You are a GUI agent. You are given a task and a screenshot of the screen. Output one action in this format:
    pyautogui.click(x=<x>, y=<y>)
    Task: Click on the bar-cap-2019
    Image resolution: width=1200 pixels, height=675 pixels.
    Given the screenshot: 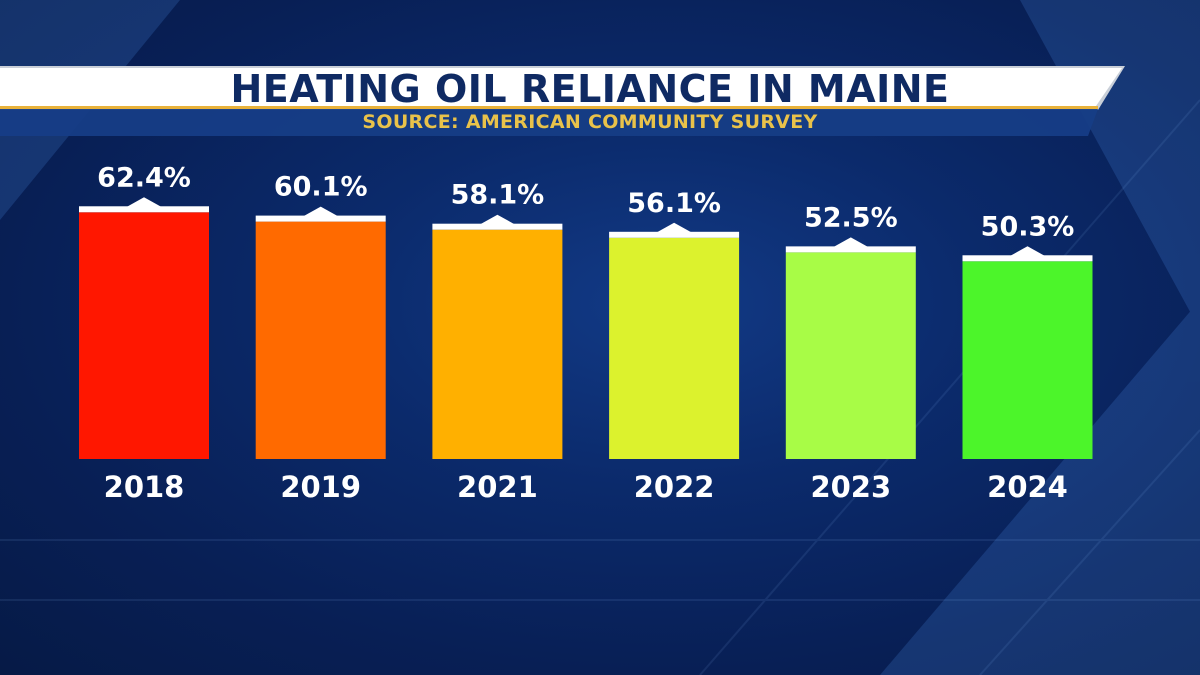 What is the action you would take?
    pyautogui.click(x=320, y=218)
    